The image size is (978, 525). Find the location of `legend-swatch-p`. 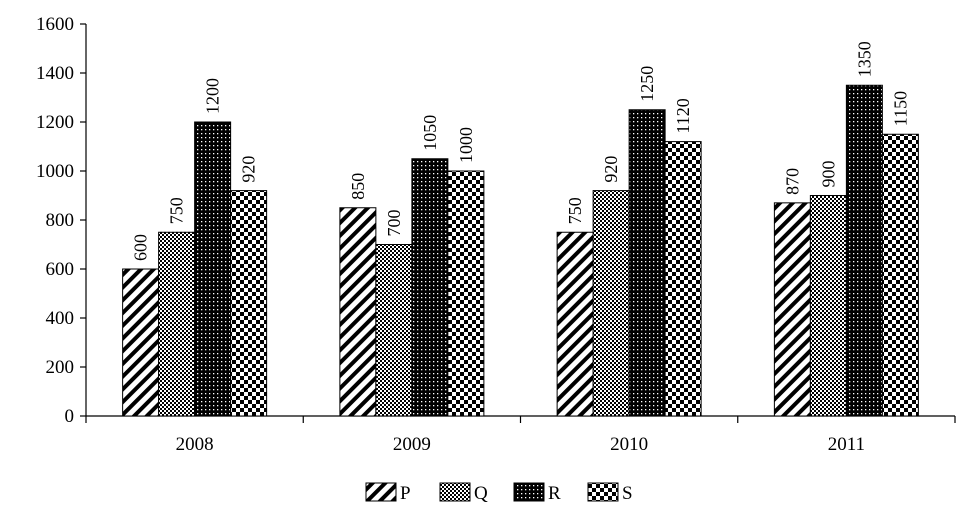

legend-swatch-p is located at coordinates (381, 492).